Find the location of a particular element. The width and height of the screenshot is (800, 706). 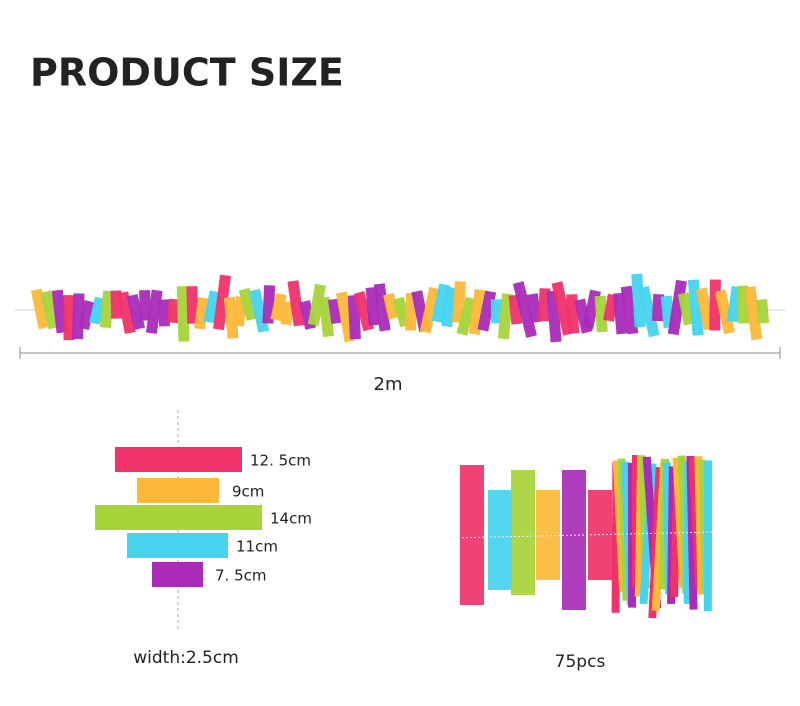

stack-string is located at coordinates (582, 535).